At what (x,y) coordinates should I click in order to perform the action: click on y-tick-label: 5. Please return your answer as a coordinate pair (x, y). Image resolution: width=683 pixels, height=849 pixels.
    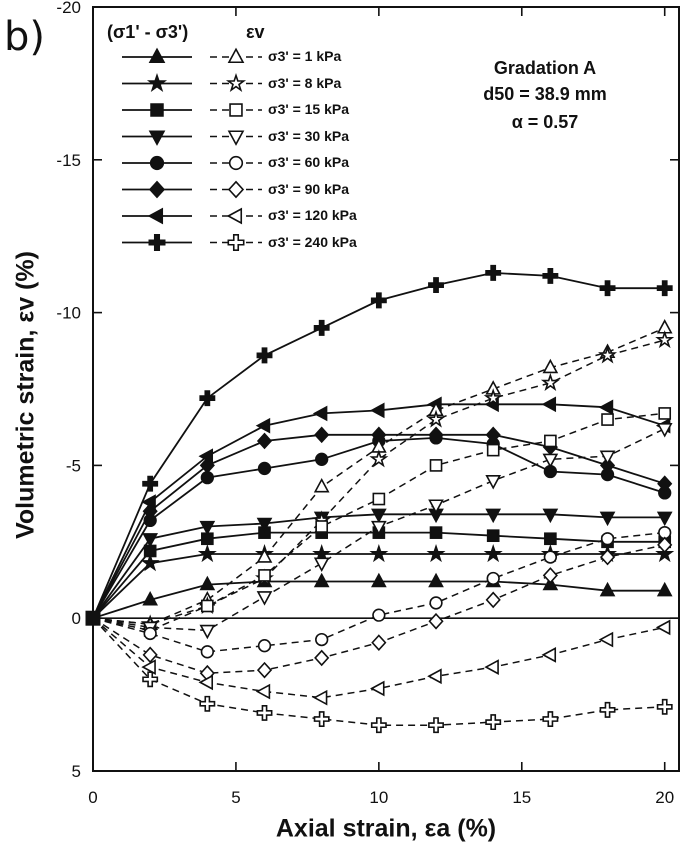
    Looking at the image, I should click on (76, 771).